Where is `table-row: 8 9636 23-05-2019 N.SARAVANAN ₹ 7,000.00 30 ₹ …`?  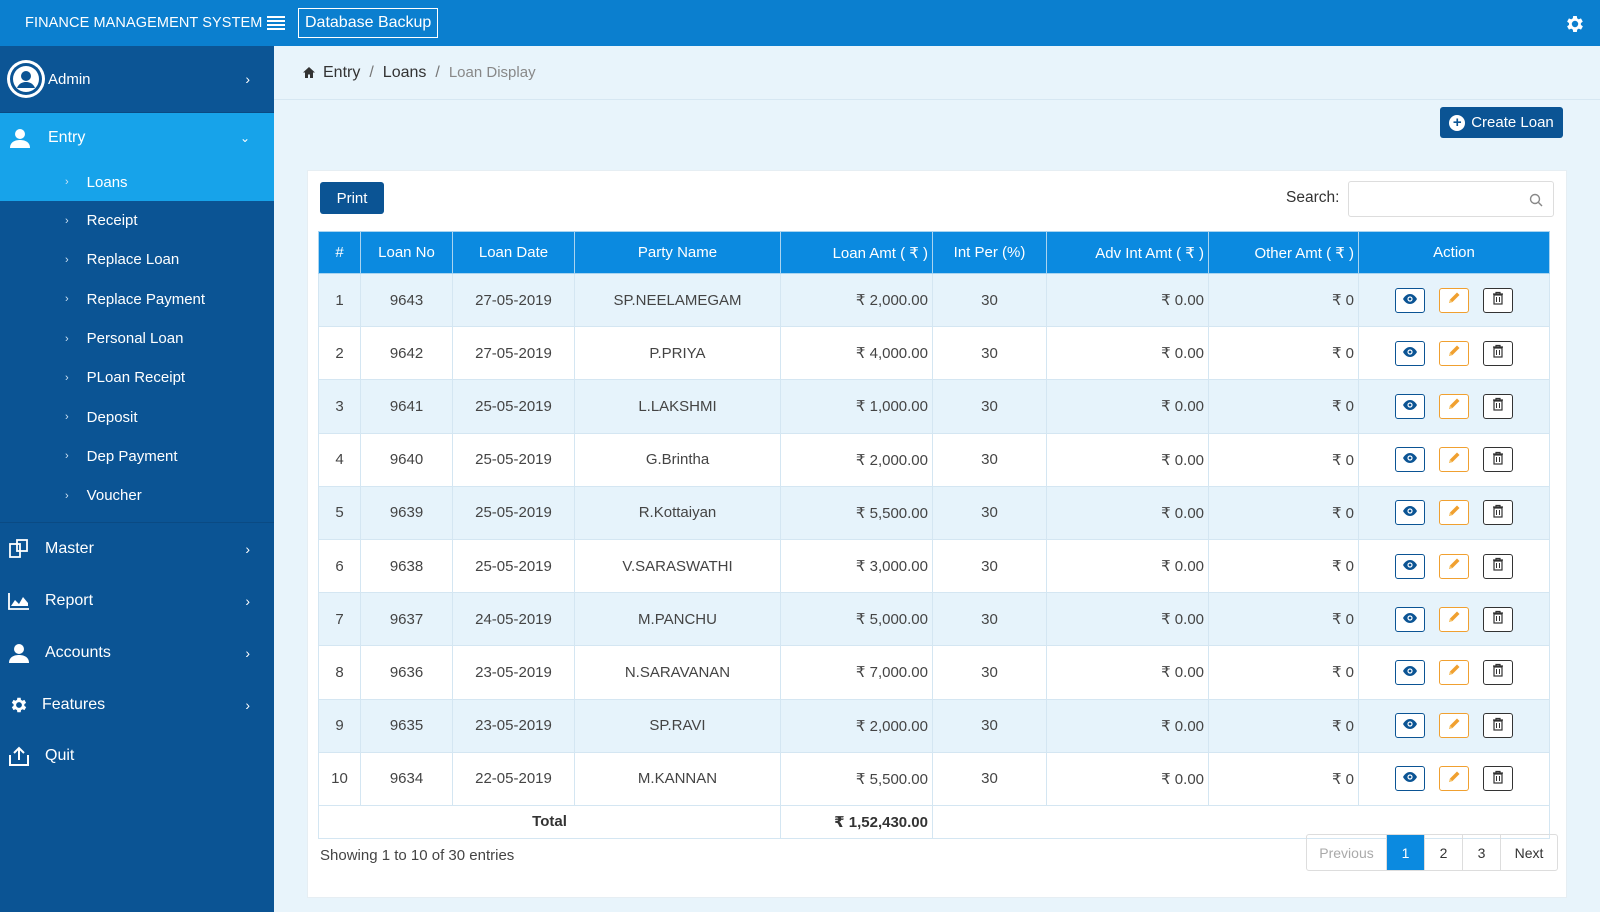 table-row: 8 9636 23-05-2019 N.SARAVANAN ₹ 7,000.00 30 ₹ … is located at coordinates (934, 672).